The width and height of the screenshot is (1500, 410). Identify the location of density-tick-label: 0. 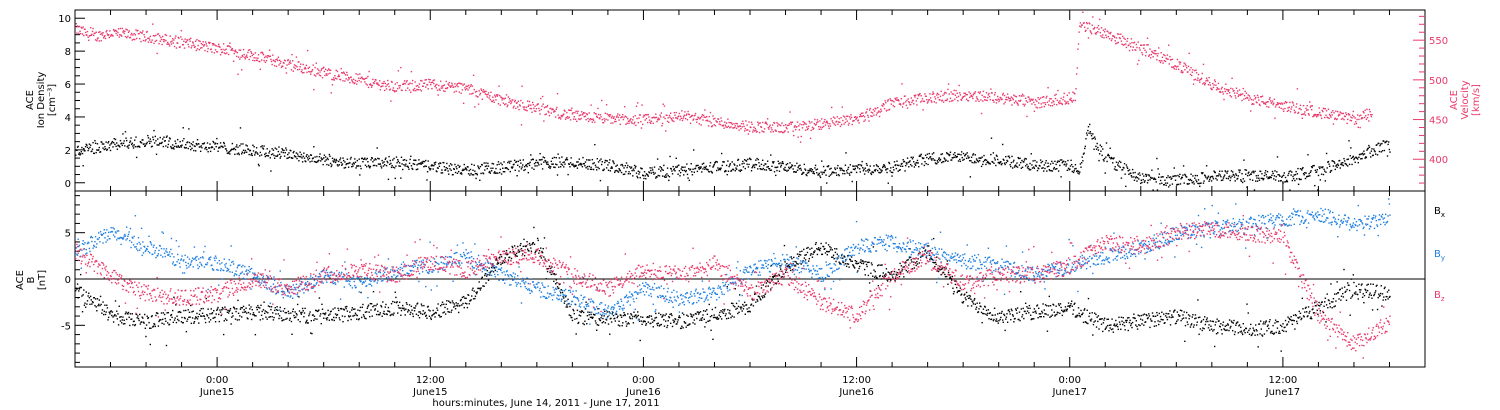
(68, 184).